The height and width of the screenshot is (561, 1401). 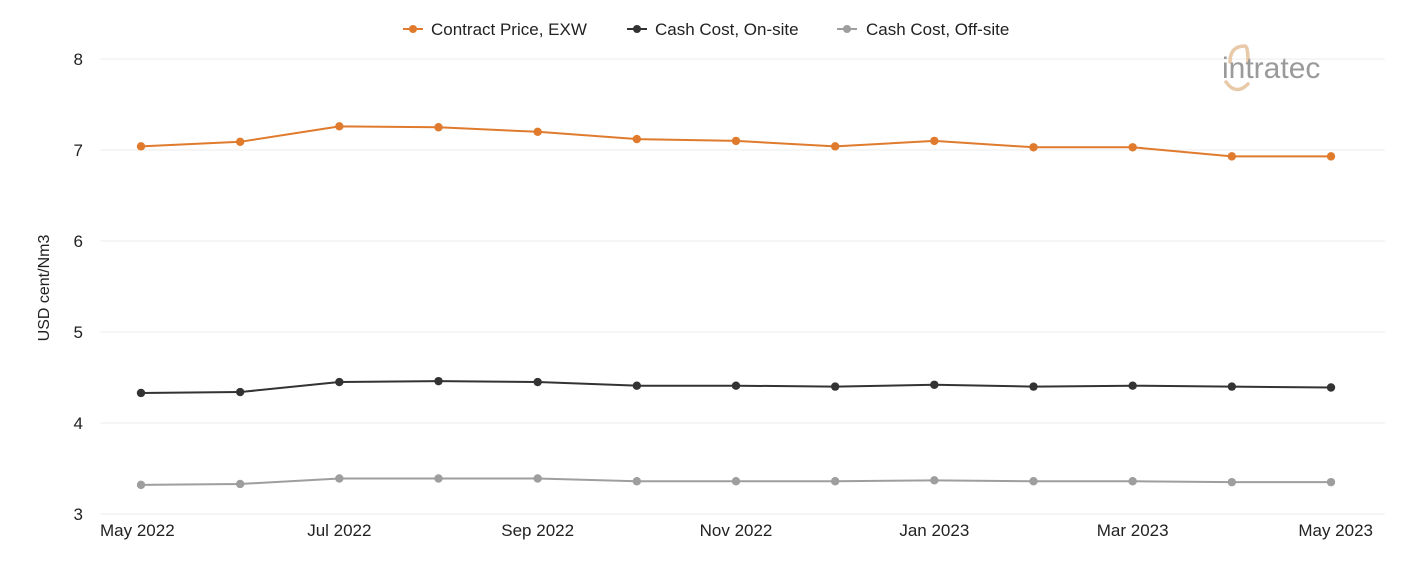 I want to click on legend-label: Contract Price, EXW, so click(x=509, y=29).